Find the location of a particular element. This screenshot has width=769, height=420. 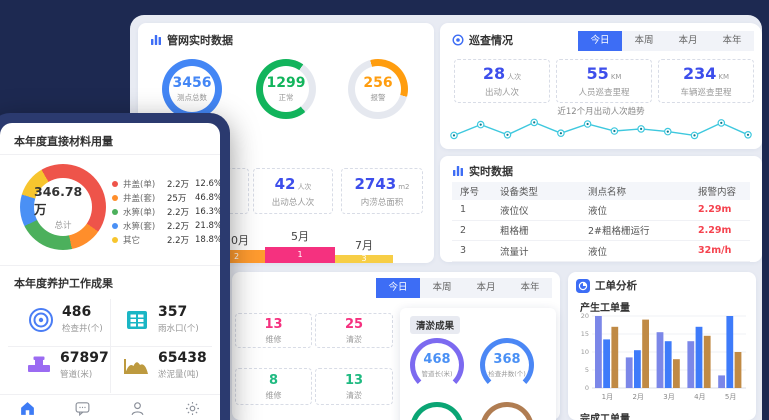

patrol-tab-本年: 本年 is located at coordinates (732, 41).